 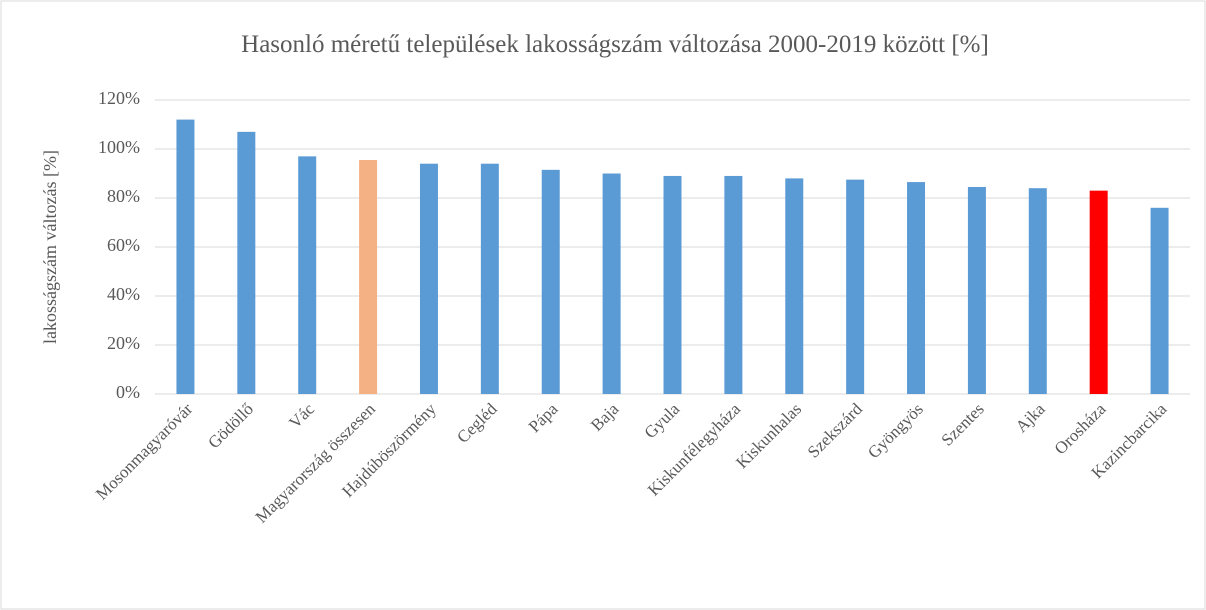 I want to click on y-tick-label: 80%, so click(x=123, y=196).